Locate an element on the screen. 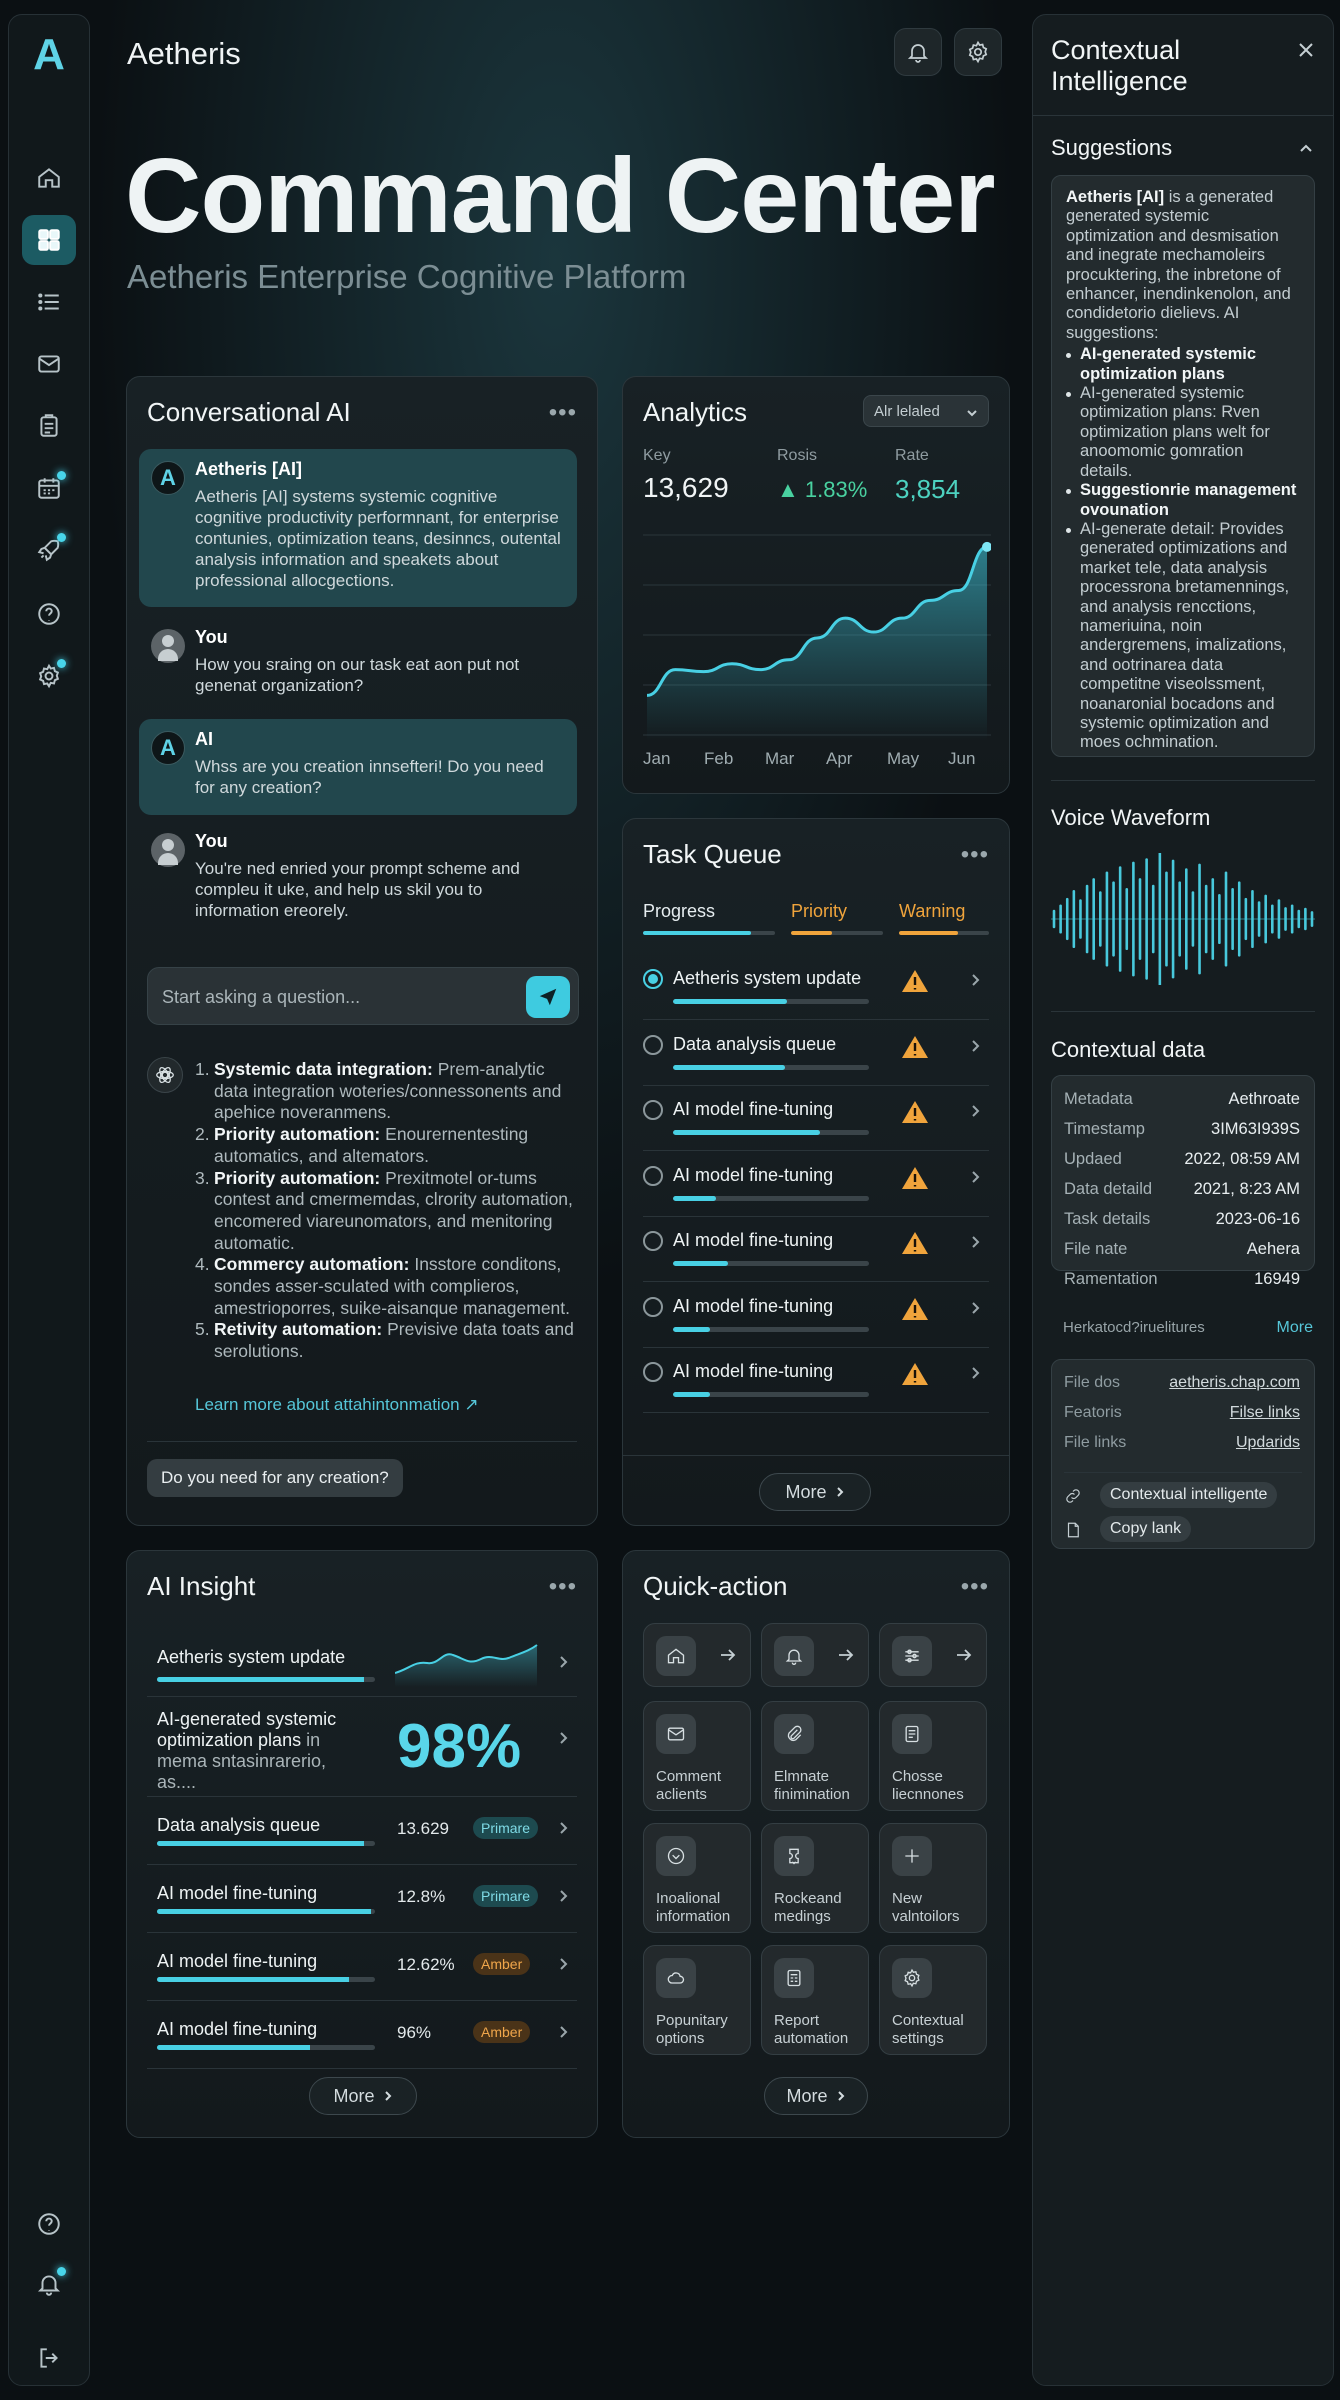 This screenshot has width=1340, height=2400. insight-row: Data analysis queue 13.629 Primare is located at coordinates (362, 1831).